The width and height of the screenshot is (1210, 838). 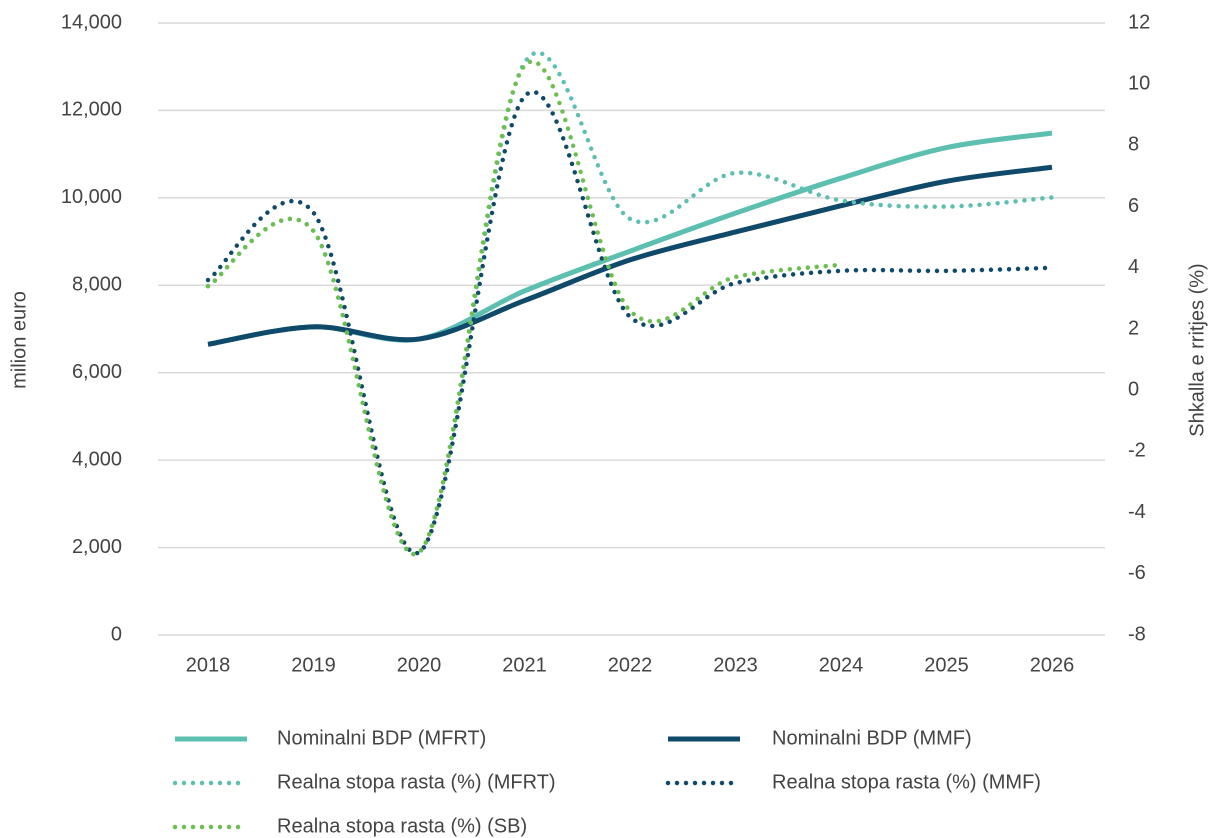 What do you see at coordinates (872, 738) in the screenshot?
I see `legend-label: Nominalni BDP (MMF)` at bounding box center [872, 738].